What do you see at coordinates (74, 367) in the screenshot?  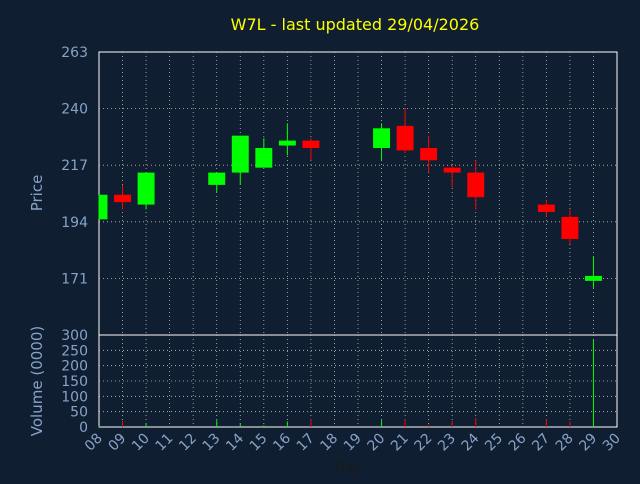 I see `volume-y-tick-label: 200` at bounding box center [74, 367].